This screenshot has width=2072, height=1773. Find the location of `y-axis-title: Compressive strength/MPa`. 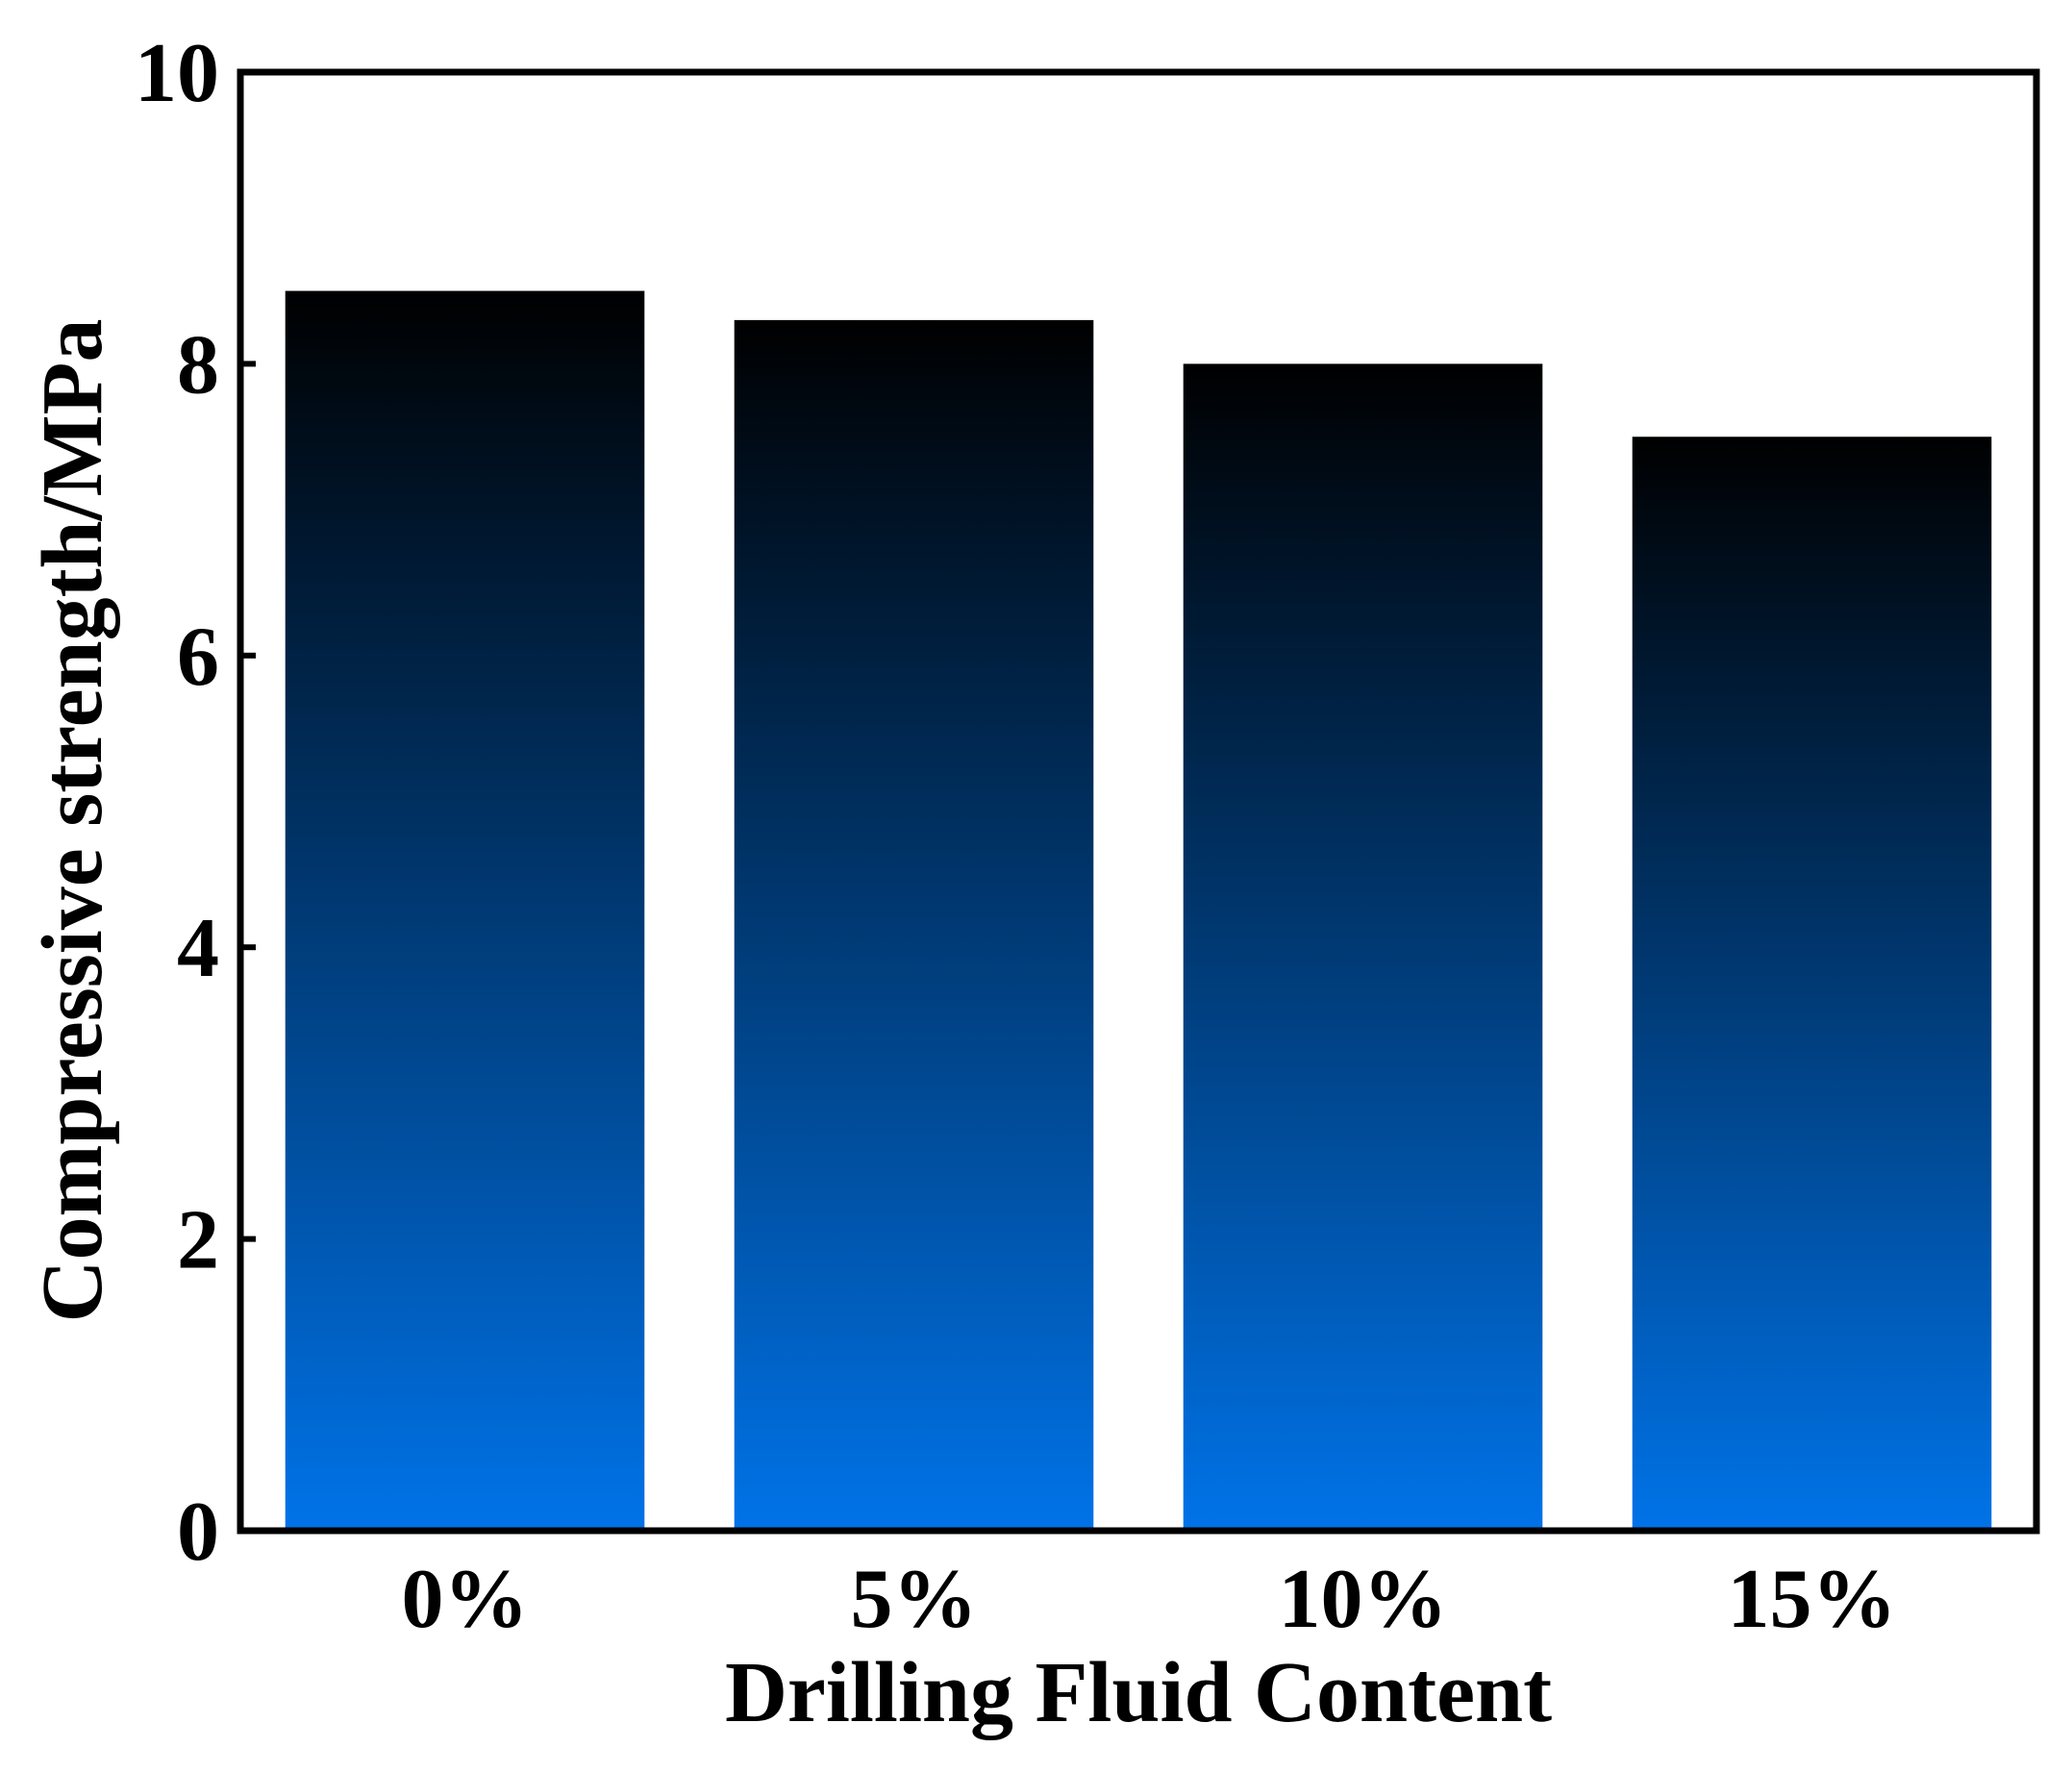

y-axis-title: Compressive strength/MPa is located at coordinates (72, 820).